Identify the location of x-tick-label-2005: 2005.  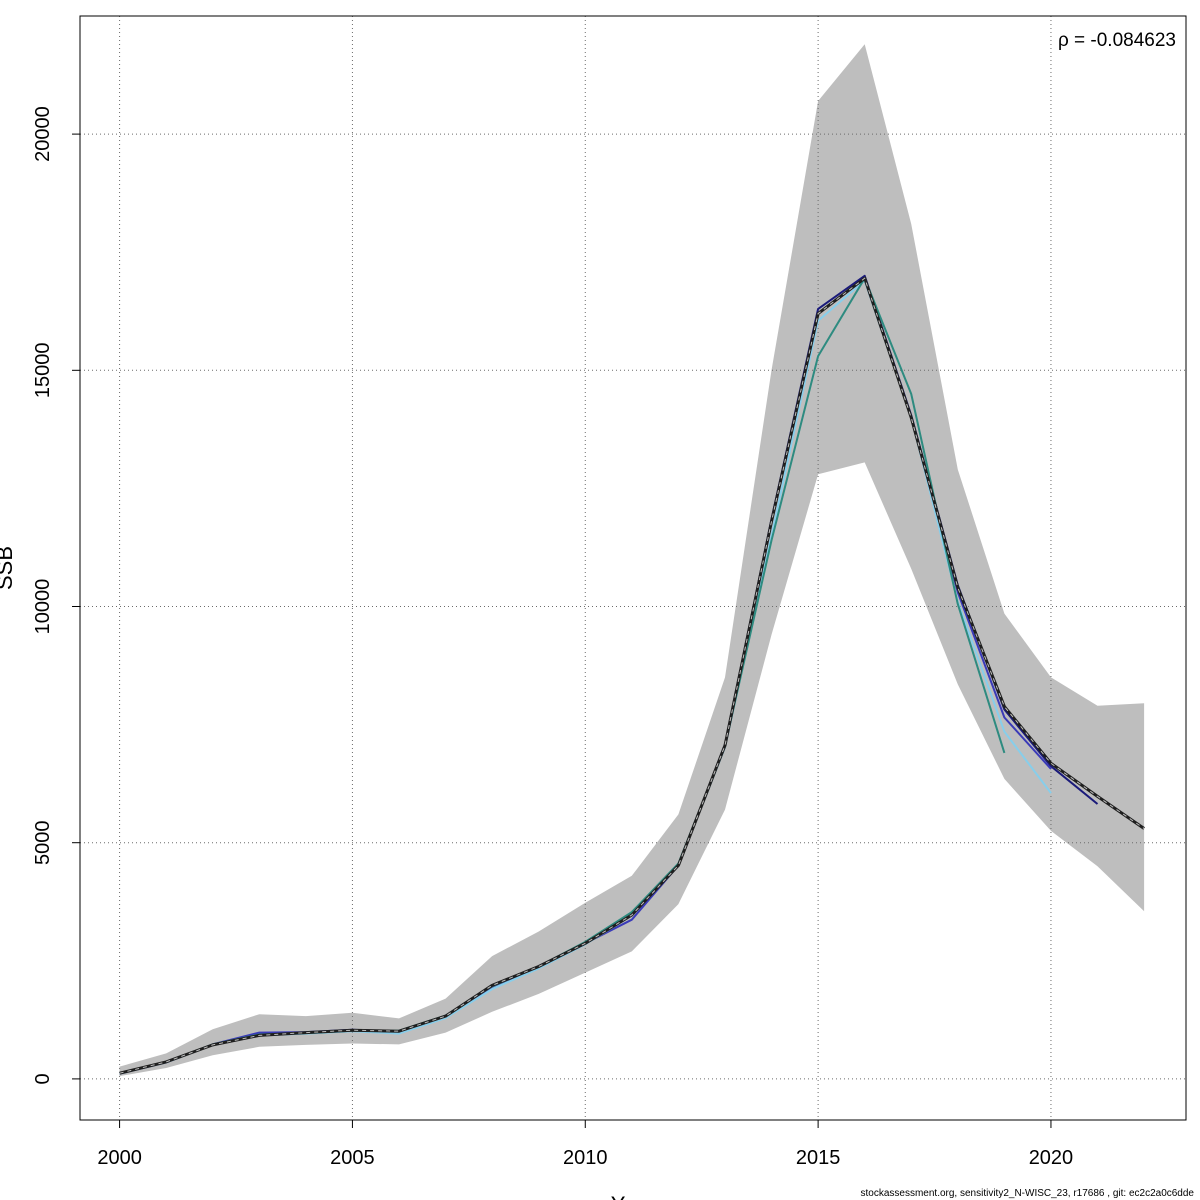
(352, 1158).